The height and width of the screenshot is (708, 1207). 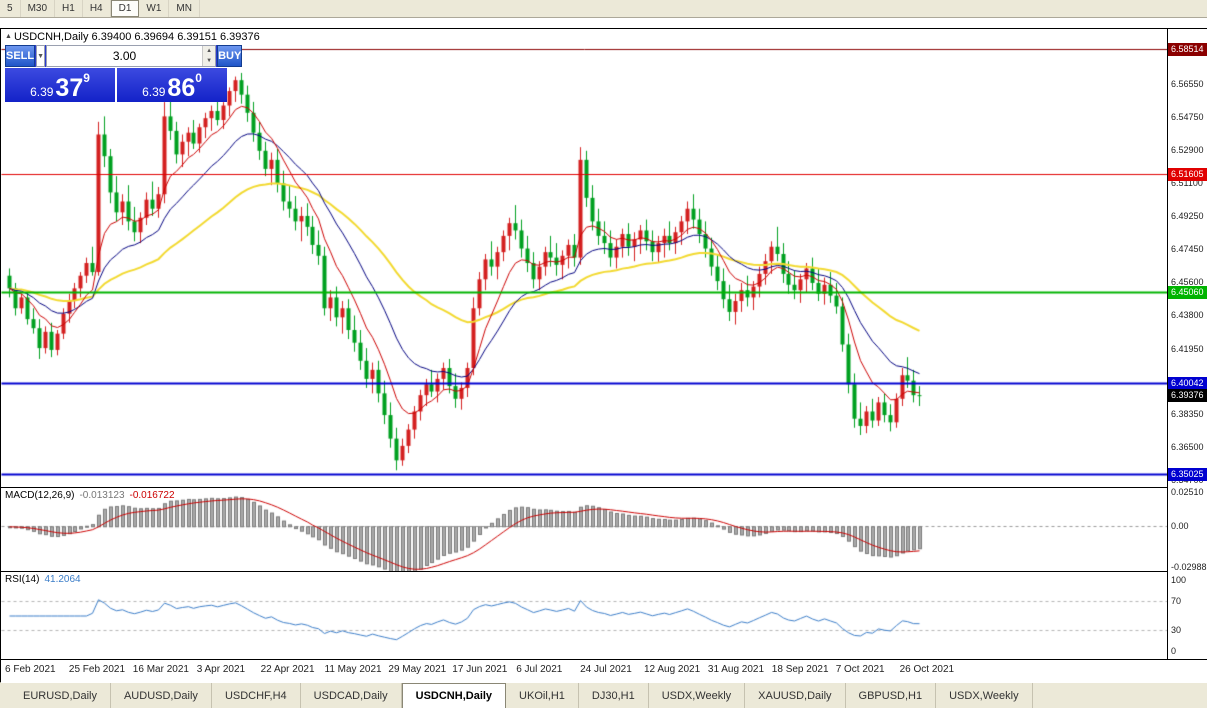 I want to click on chart-tab-usdcad-daily: USDCAD,Daily, so click(x=351, y=695).